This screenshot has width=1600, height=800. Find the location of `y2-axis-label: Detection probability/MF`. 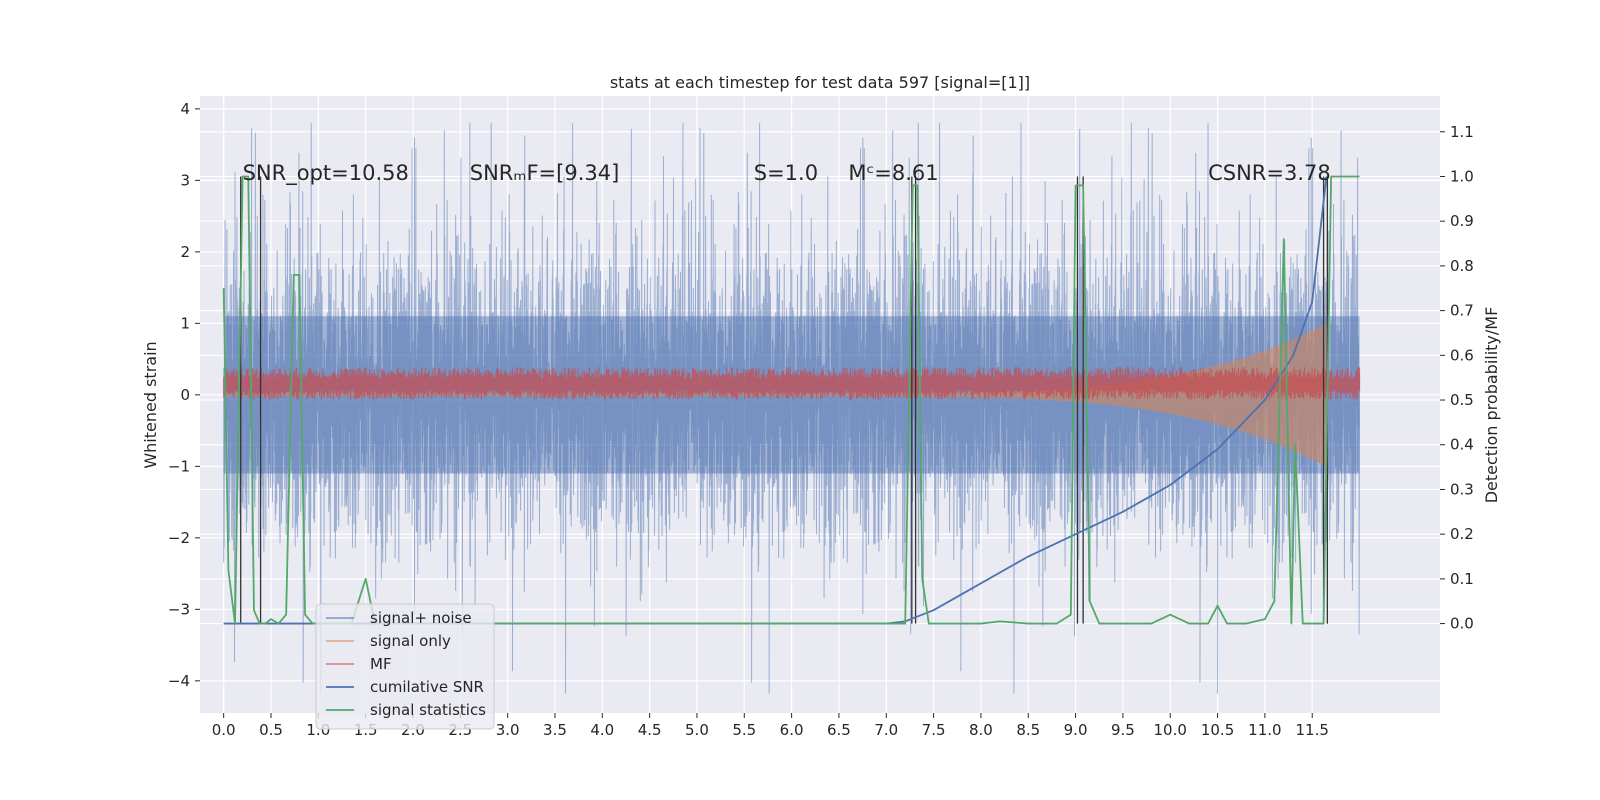

y2-axis-label: Detection probability/MF is located at coordinates (1491, 405).